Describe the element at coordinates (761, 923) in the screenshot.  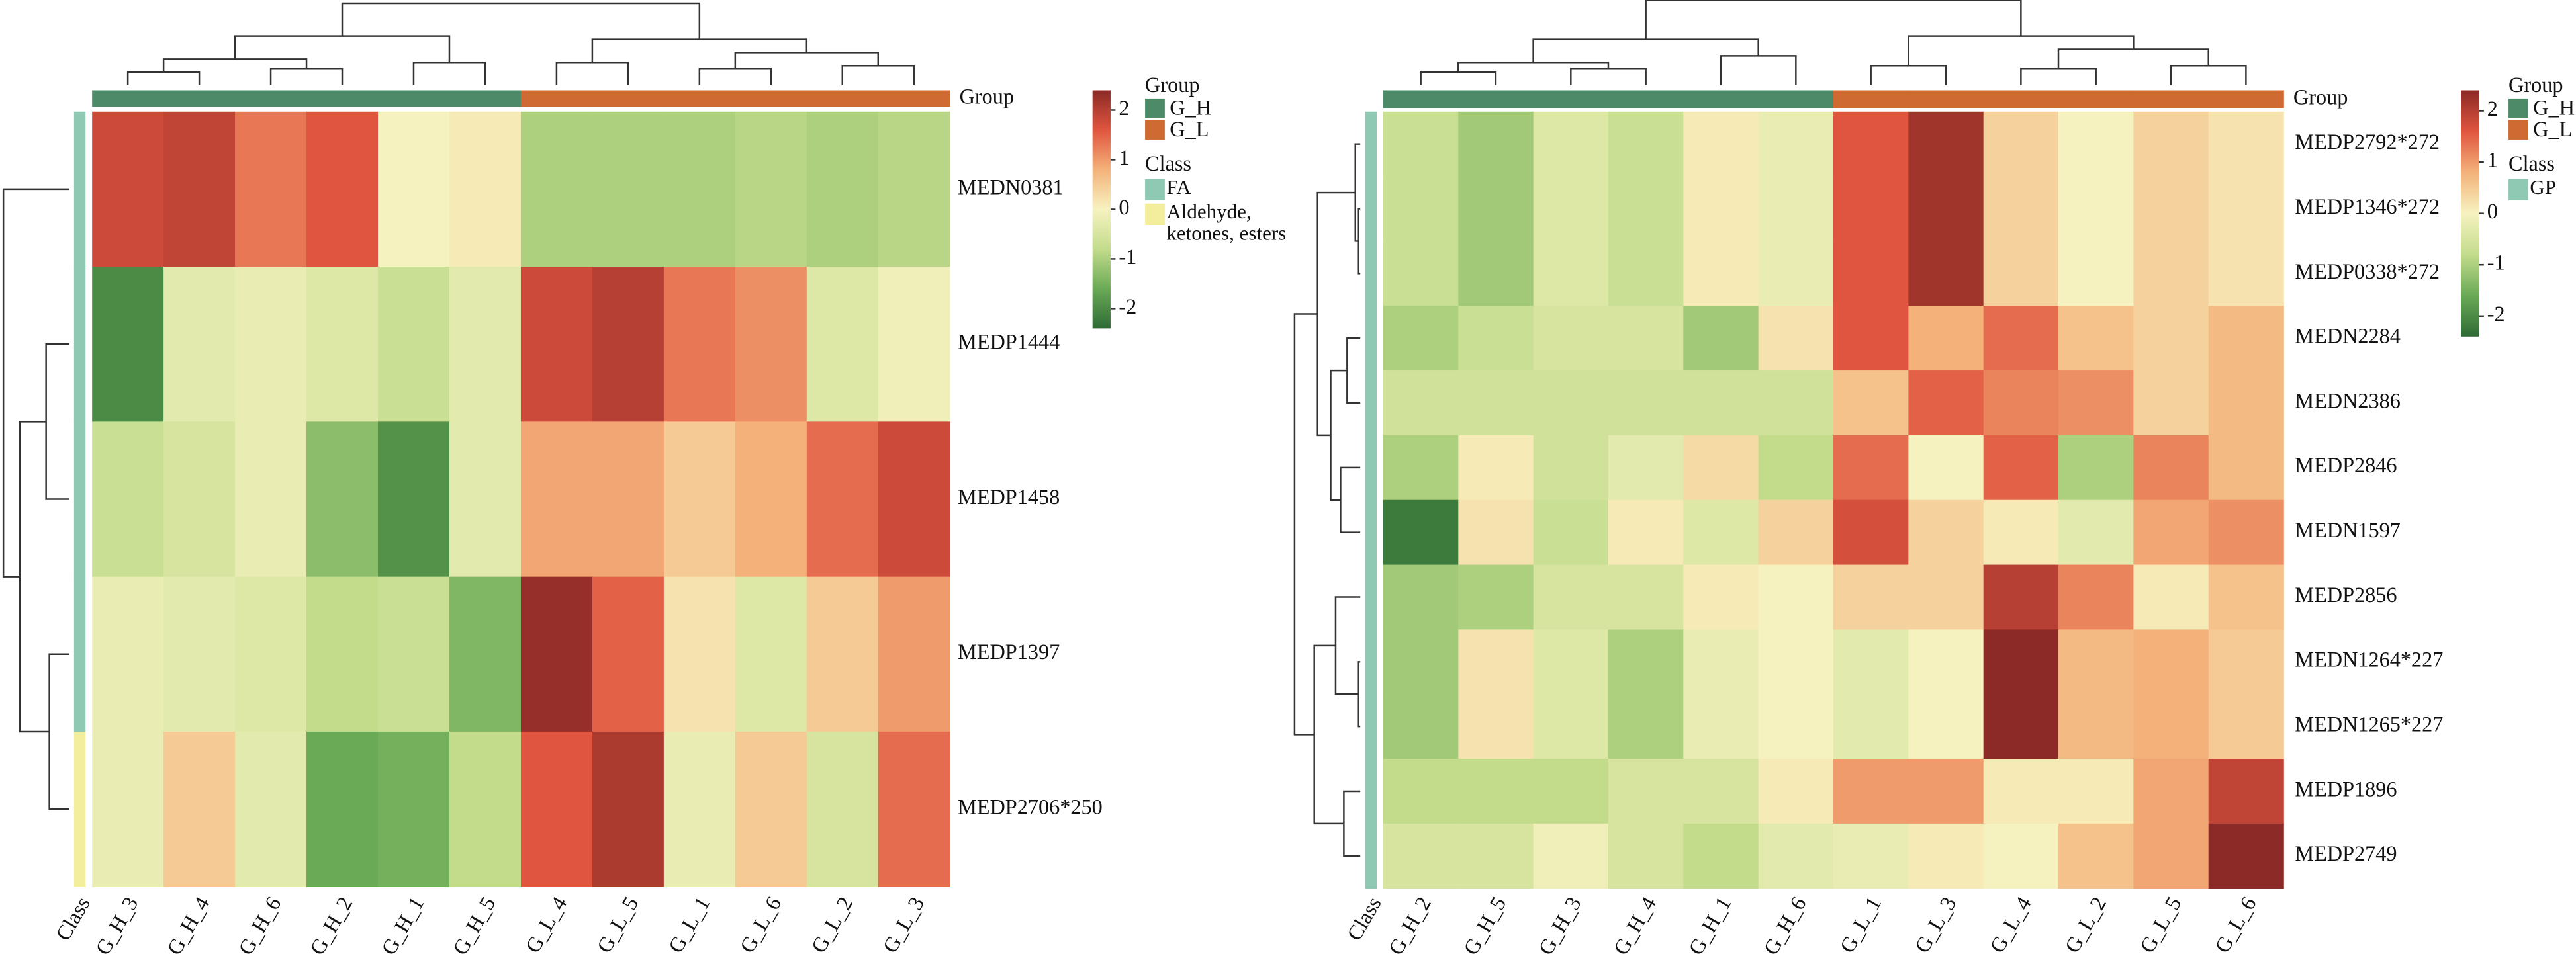
I see `column-label: G_L_6` at that location.